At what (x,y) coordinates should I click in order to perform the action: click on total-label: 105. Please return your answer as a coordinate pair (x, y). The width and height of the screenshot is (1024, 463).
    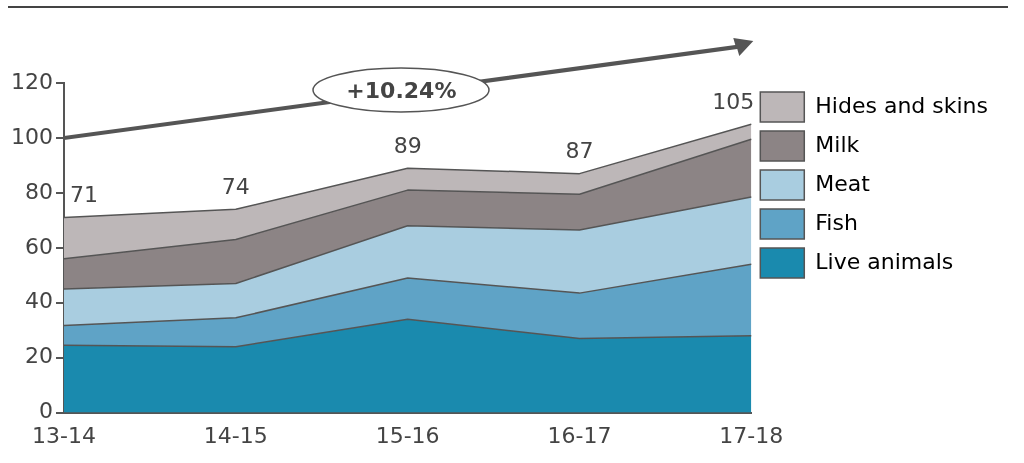
    Looking at the image, I should click on (733, 101).